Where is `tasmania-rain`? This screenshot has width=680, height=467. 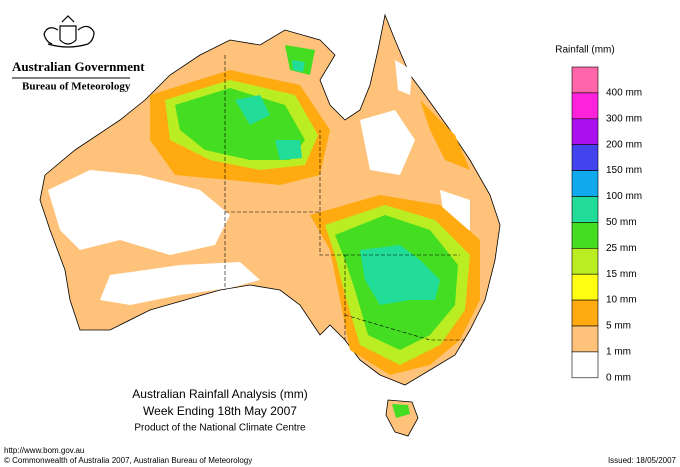
tasmania-rain is located at coordinates (401, 411).